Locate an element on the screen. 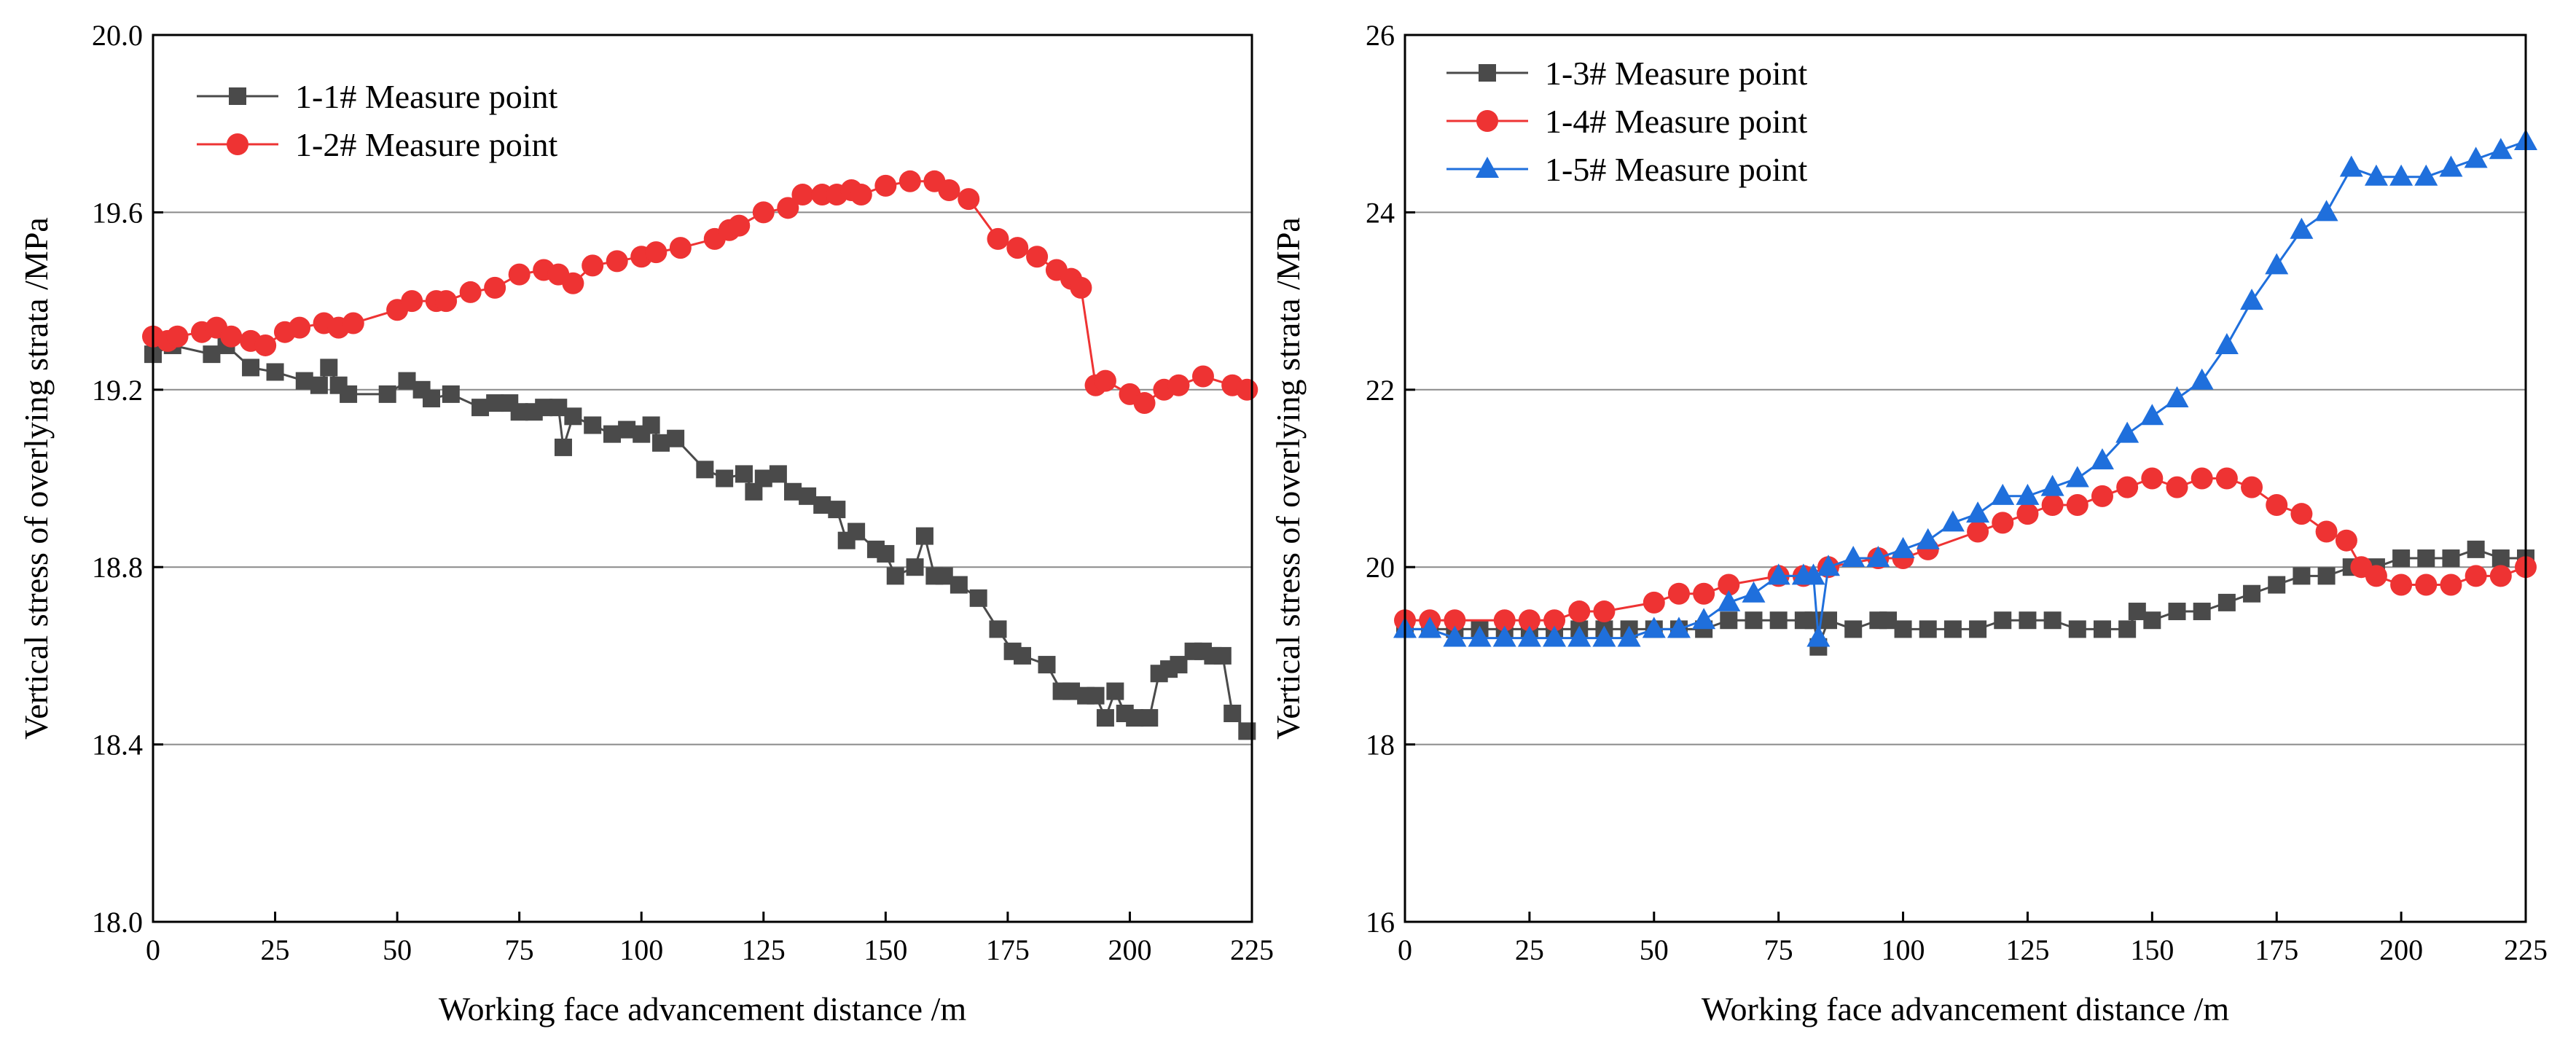 This screenshot has width=2576, height=1053. right-chart-y-tick-label: 16 is located at coordinates (1380, 922).